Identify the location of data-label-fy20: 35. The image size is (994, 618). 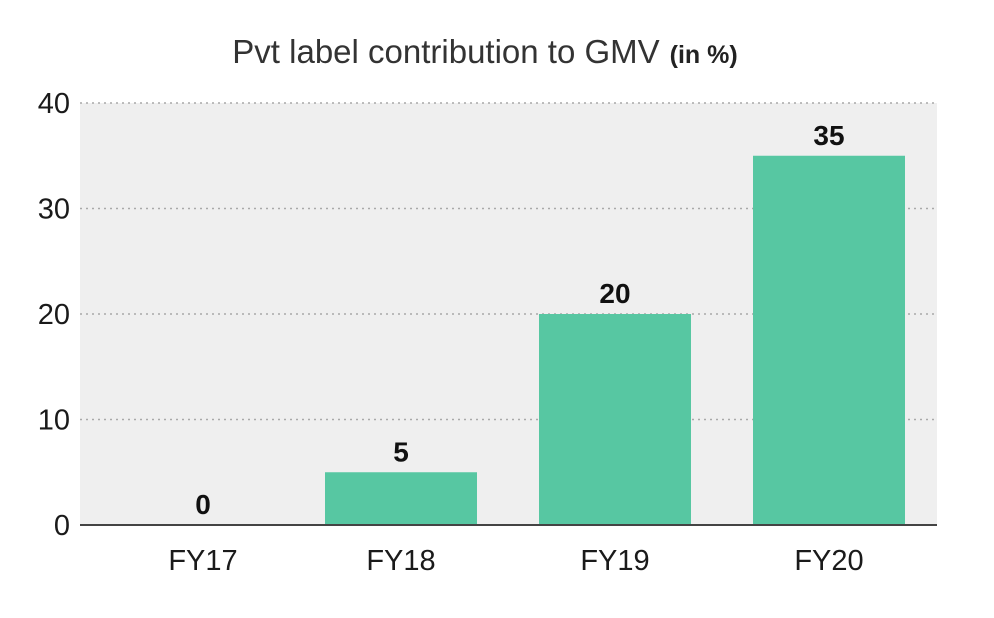
(828, 135).